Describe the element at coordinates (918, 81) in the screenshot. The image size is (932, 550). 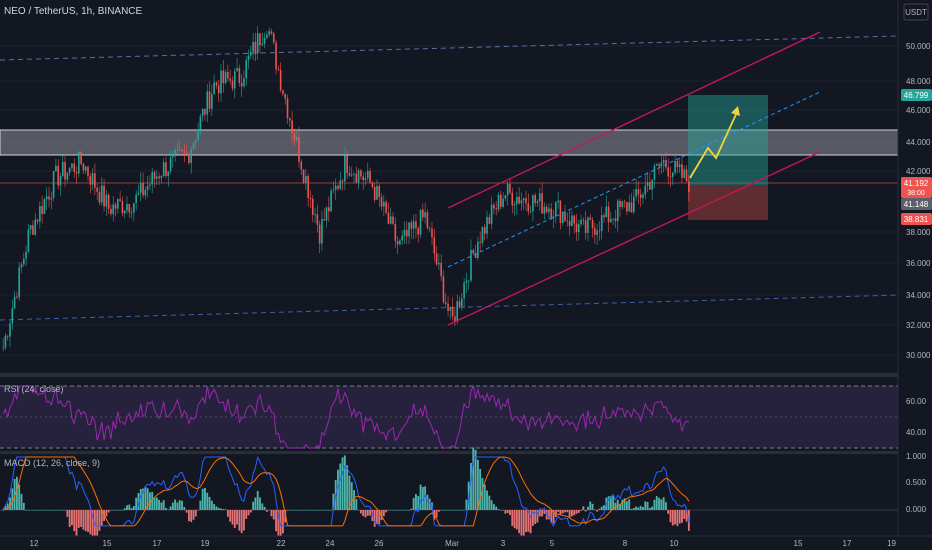
I see `price-tick-48: 48.000` at that location.